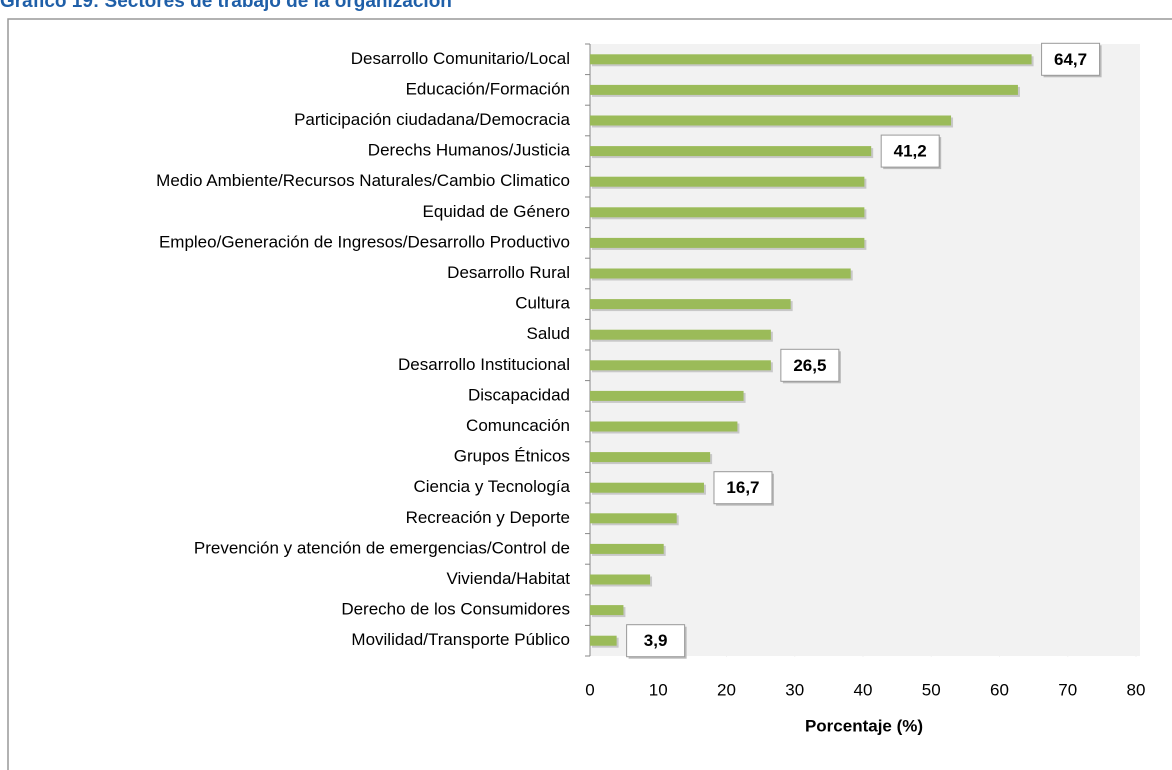 The height and width of the screenshot is (770, 1172). I want to click on y-tick-label: Comuncación, so click(518, 425).